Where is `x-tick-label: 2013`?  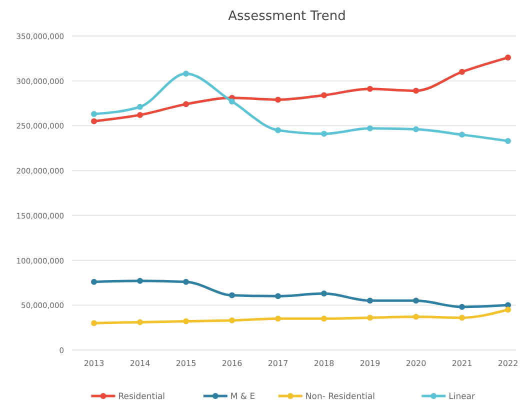 x-tick-label: 2013 is located at coordinates (94, 363).